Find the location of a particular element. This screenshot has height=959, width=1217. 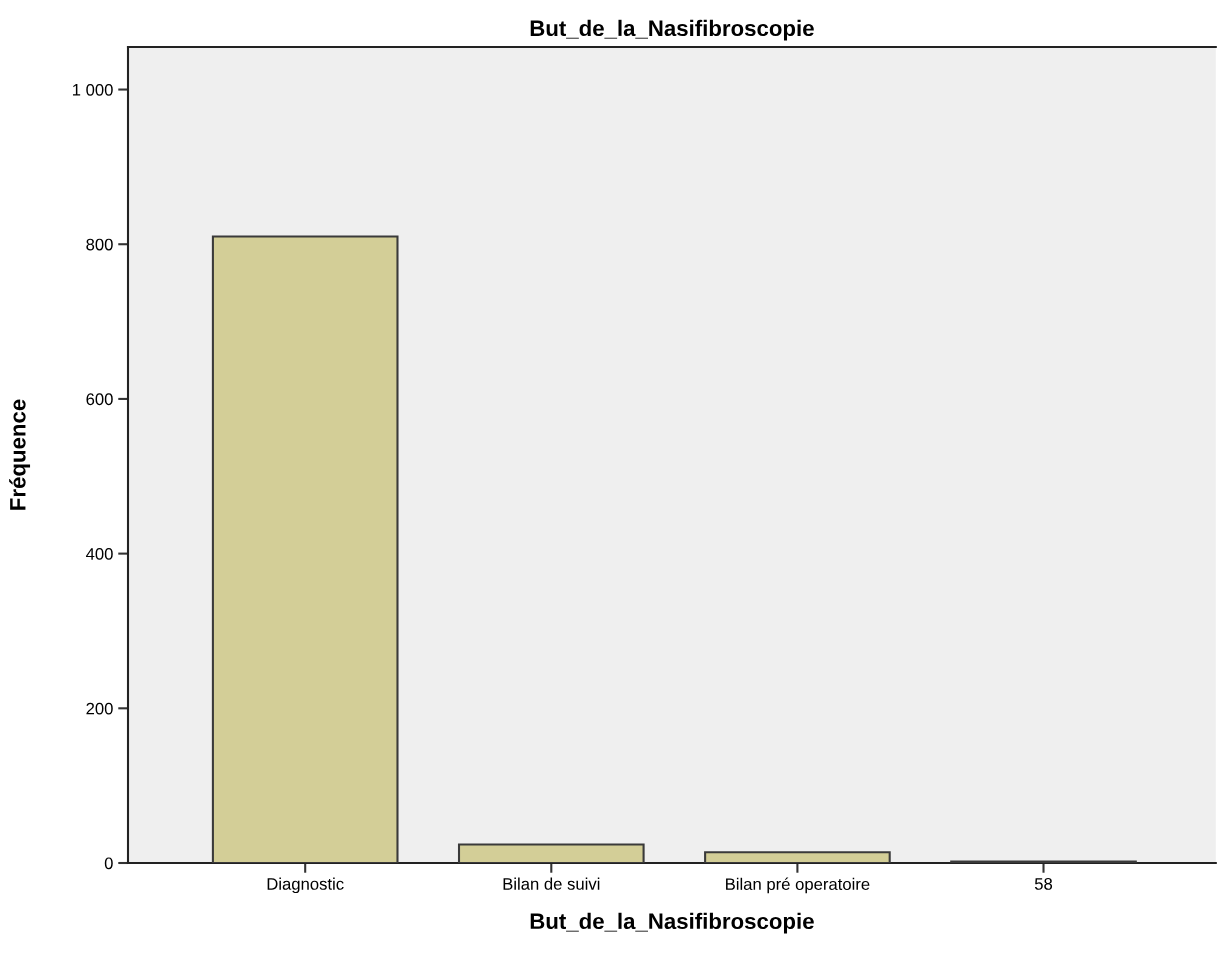

chart-title: But_de_la_Nasifibroscopie is located at coordinates (672, 30).